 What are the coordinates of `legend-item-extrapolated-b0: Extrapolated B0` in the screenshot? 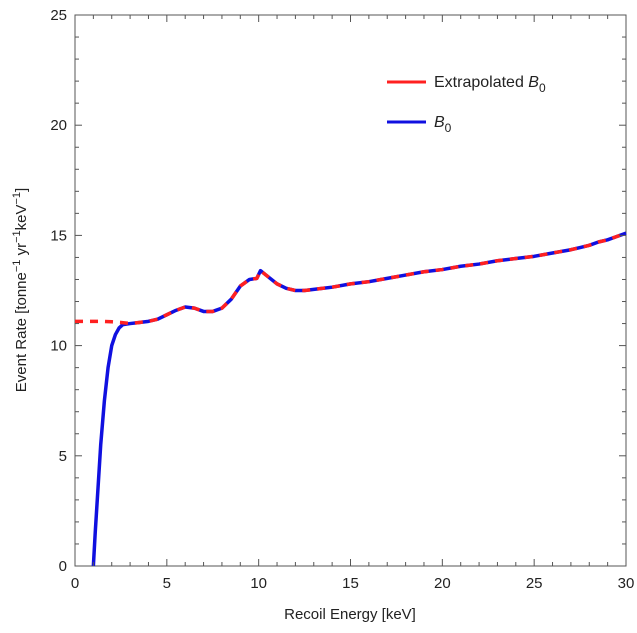 It's located at (466, 84).